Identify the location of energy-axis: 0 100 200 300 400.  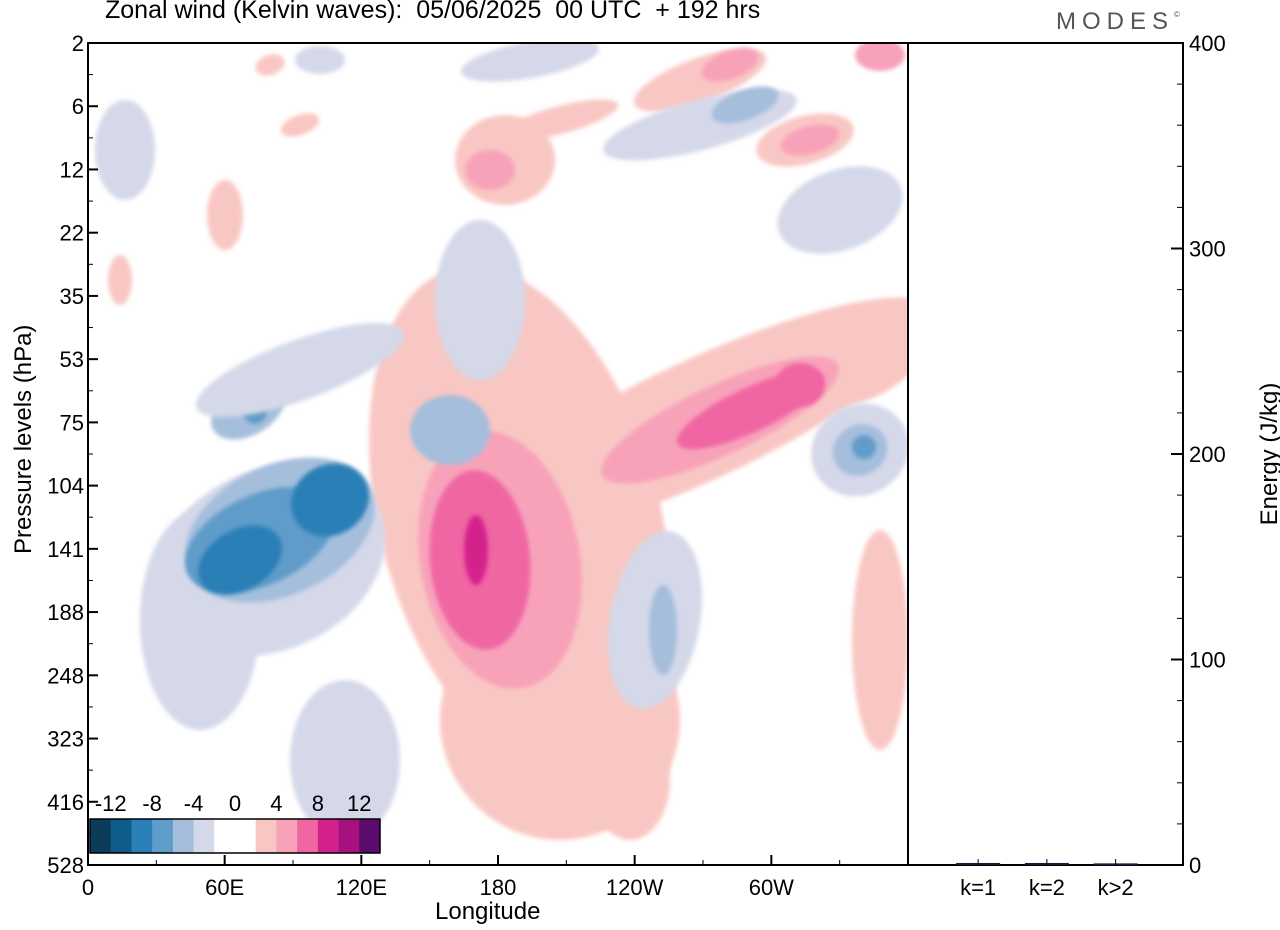
(1198, 454).